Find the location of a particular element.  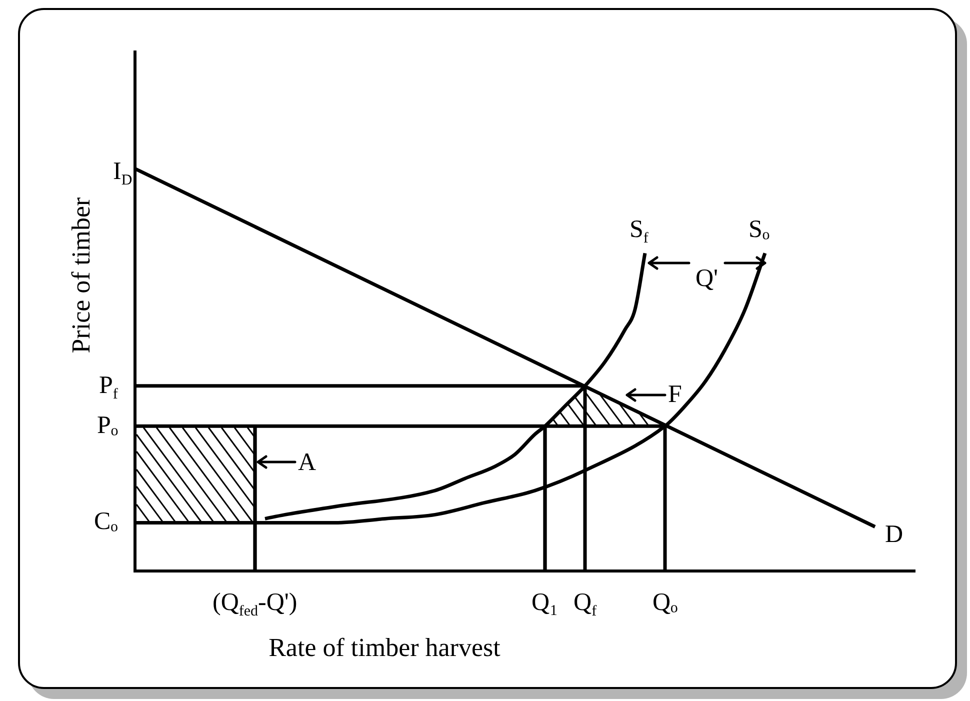

series-label: P$_{f}$ is located at coordinates (108, 387).